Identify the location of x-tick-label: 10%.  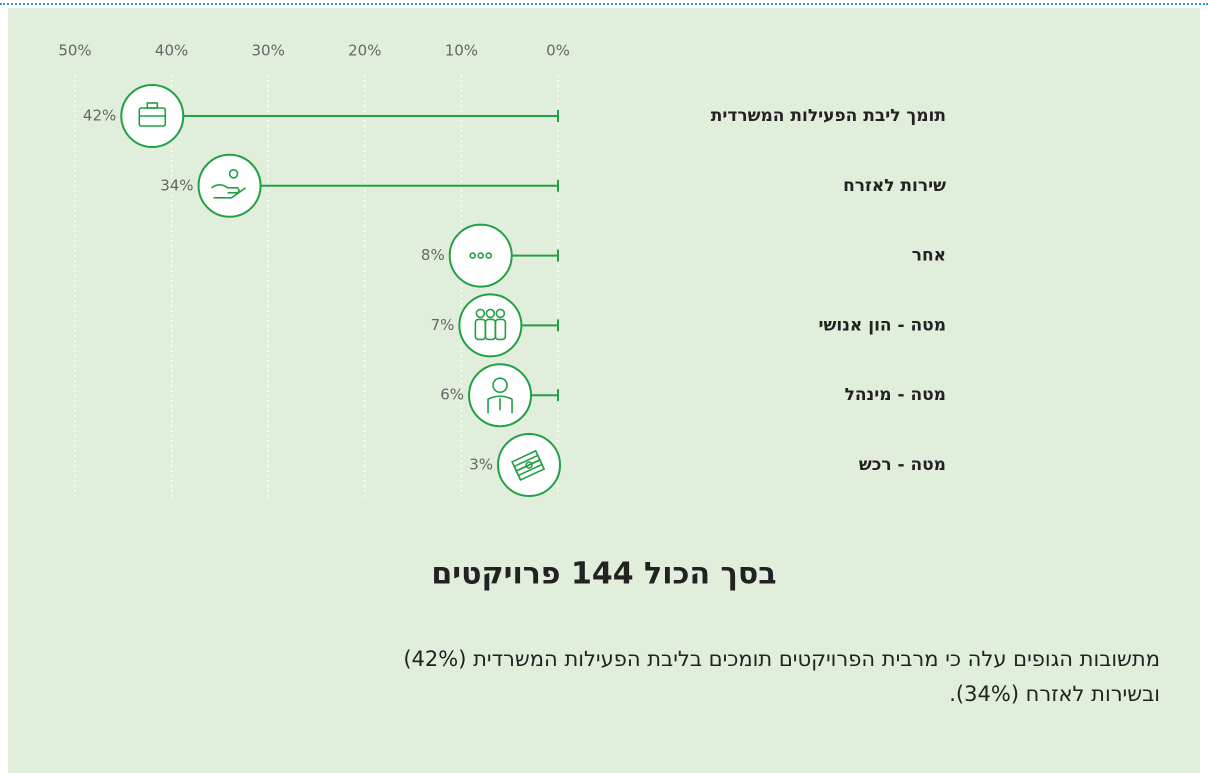
(461, 51).